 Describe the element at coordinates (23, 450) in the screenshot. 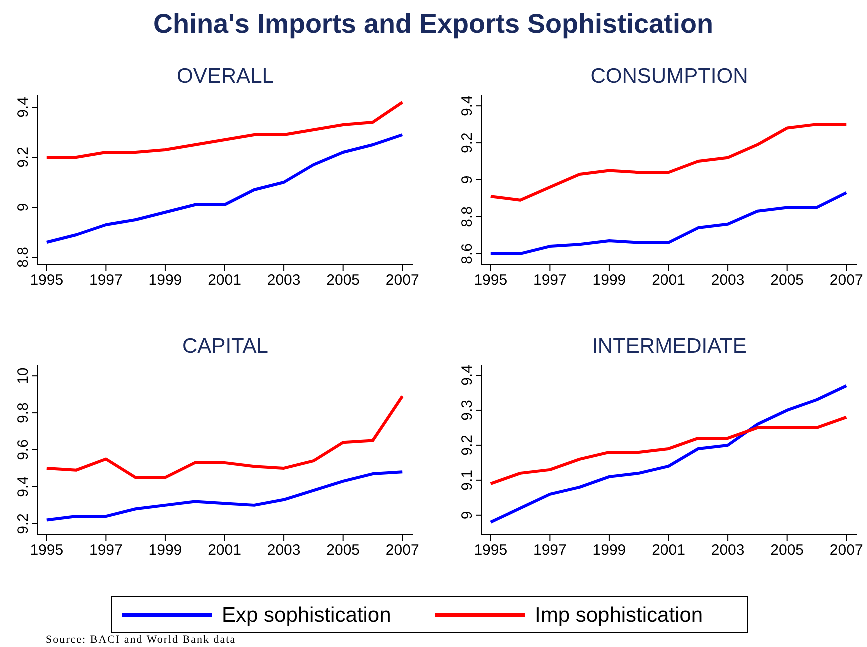

I see `y-tick-label: 9.6` at that location.